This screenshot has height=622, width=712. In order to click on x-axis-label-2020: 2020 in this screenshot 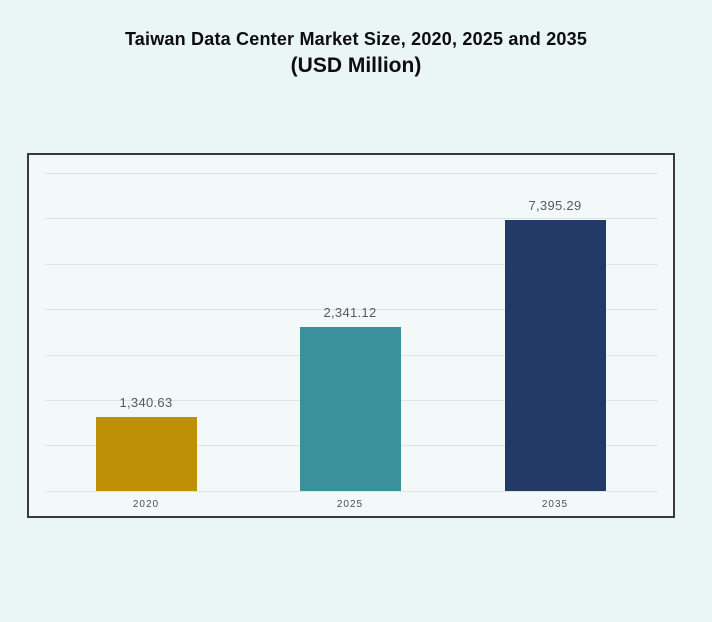, I will do `click(146, 504)`.